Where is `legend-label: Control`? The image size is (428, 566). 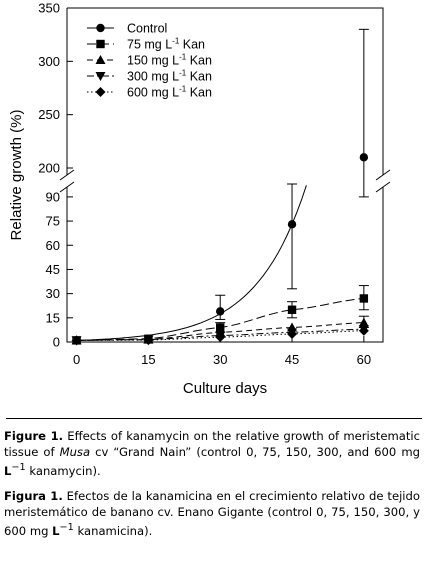
legend-label: Control is located at coordinates (147, 29).